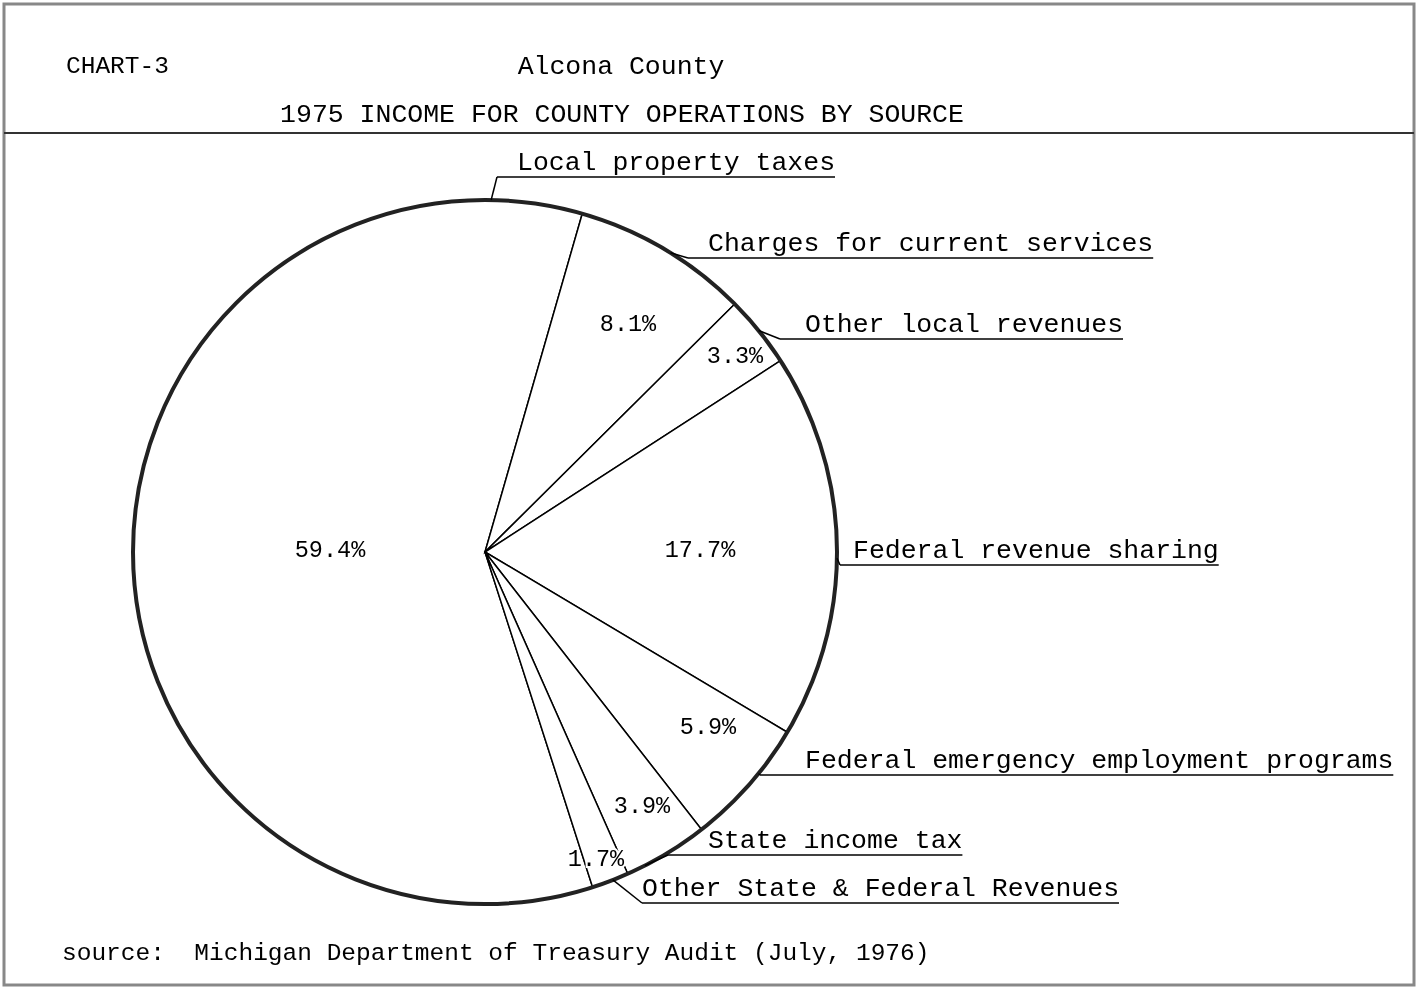 This screenshot has width=1420, height=989. Describe the element at coordinates (622, 115) in the screenshot. I see `chart-subtitle: 1975 INCOME FOR COUNTY OPERATIONS BY SOURCE` at that location.